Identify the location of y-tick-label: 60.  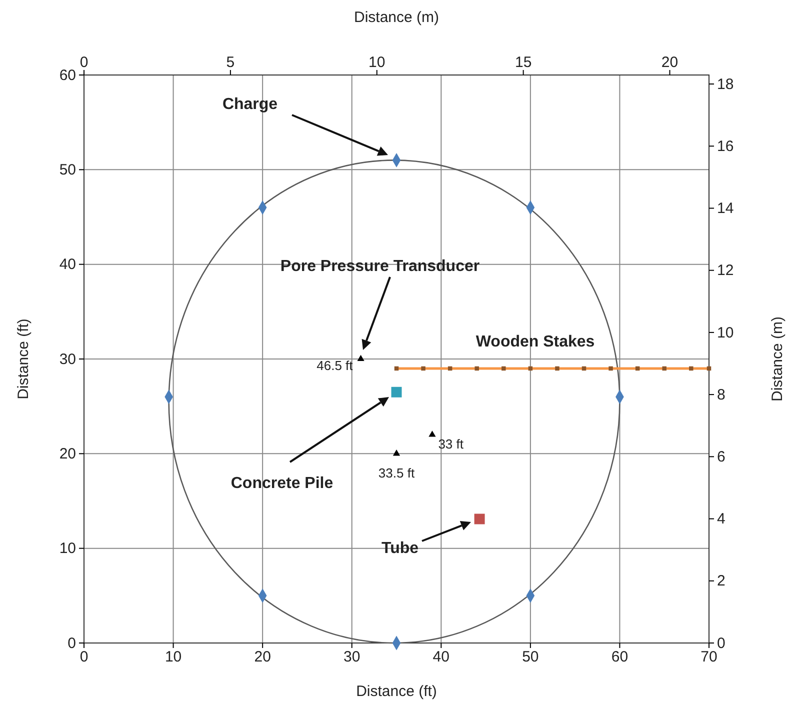
(67, 75).